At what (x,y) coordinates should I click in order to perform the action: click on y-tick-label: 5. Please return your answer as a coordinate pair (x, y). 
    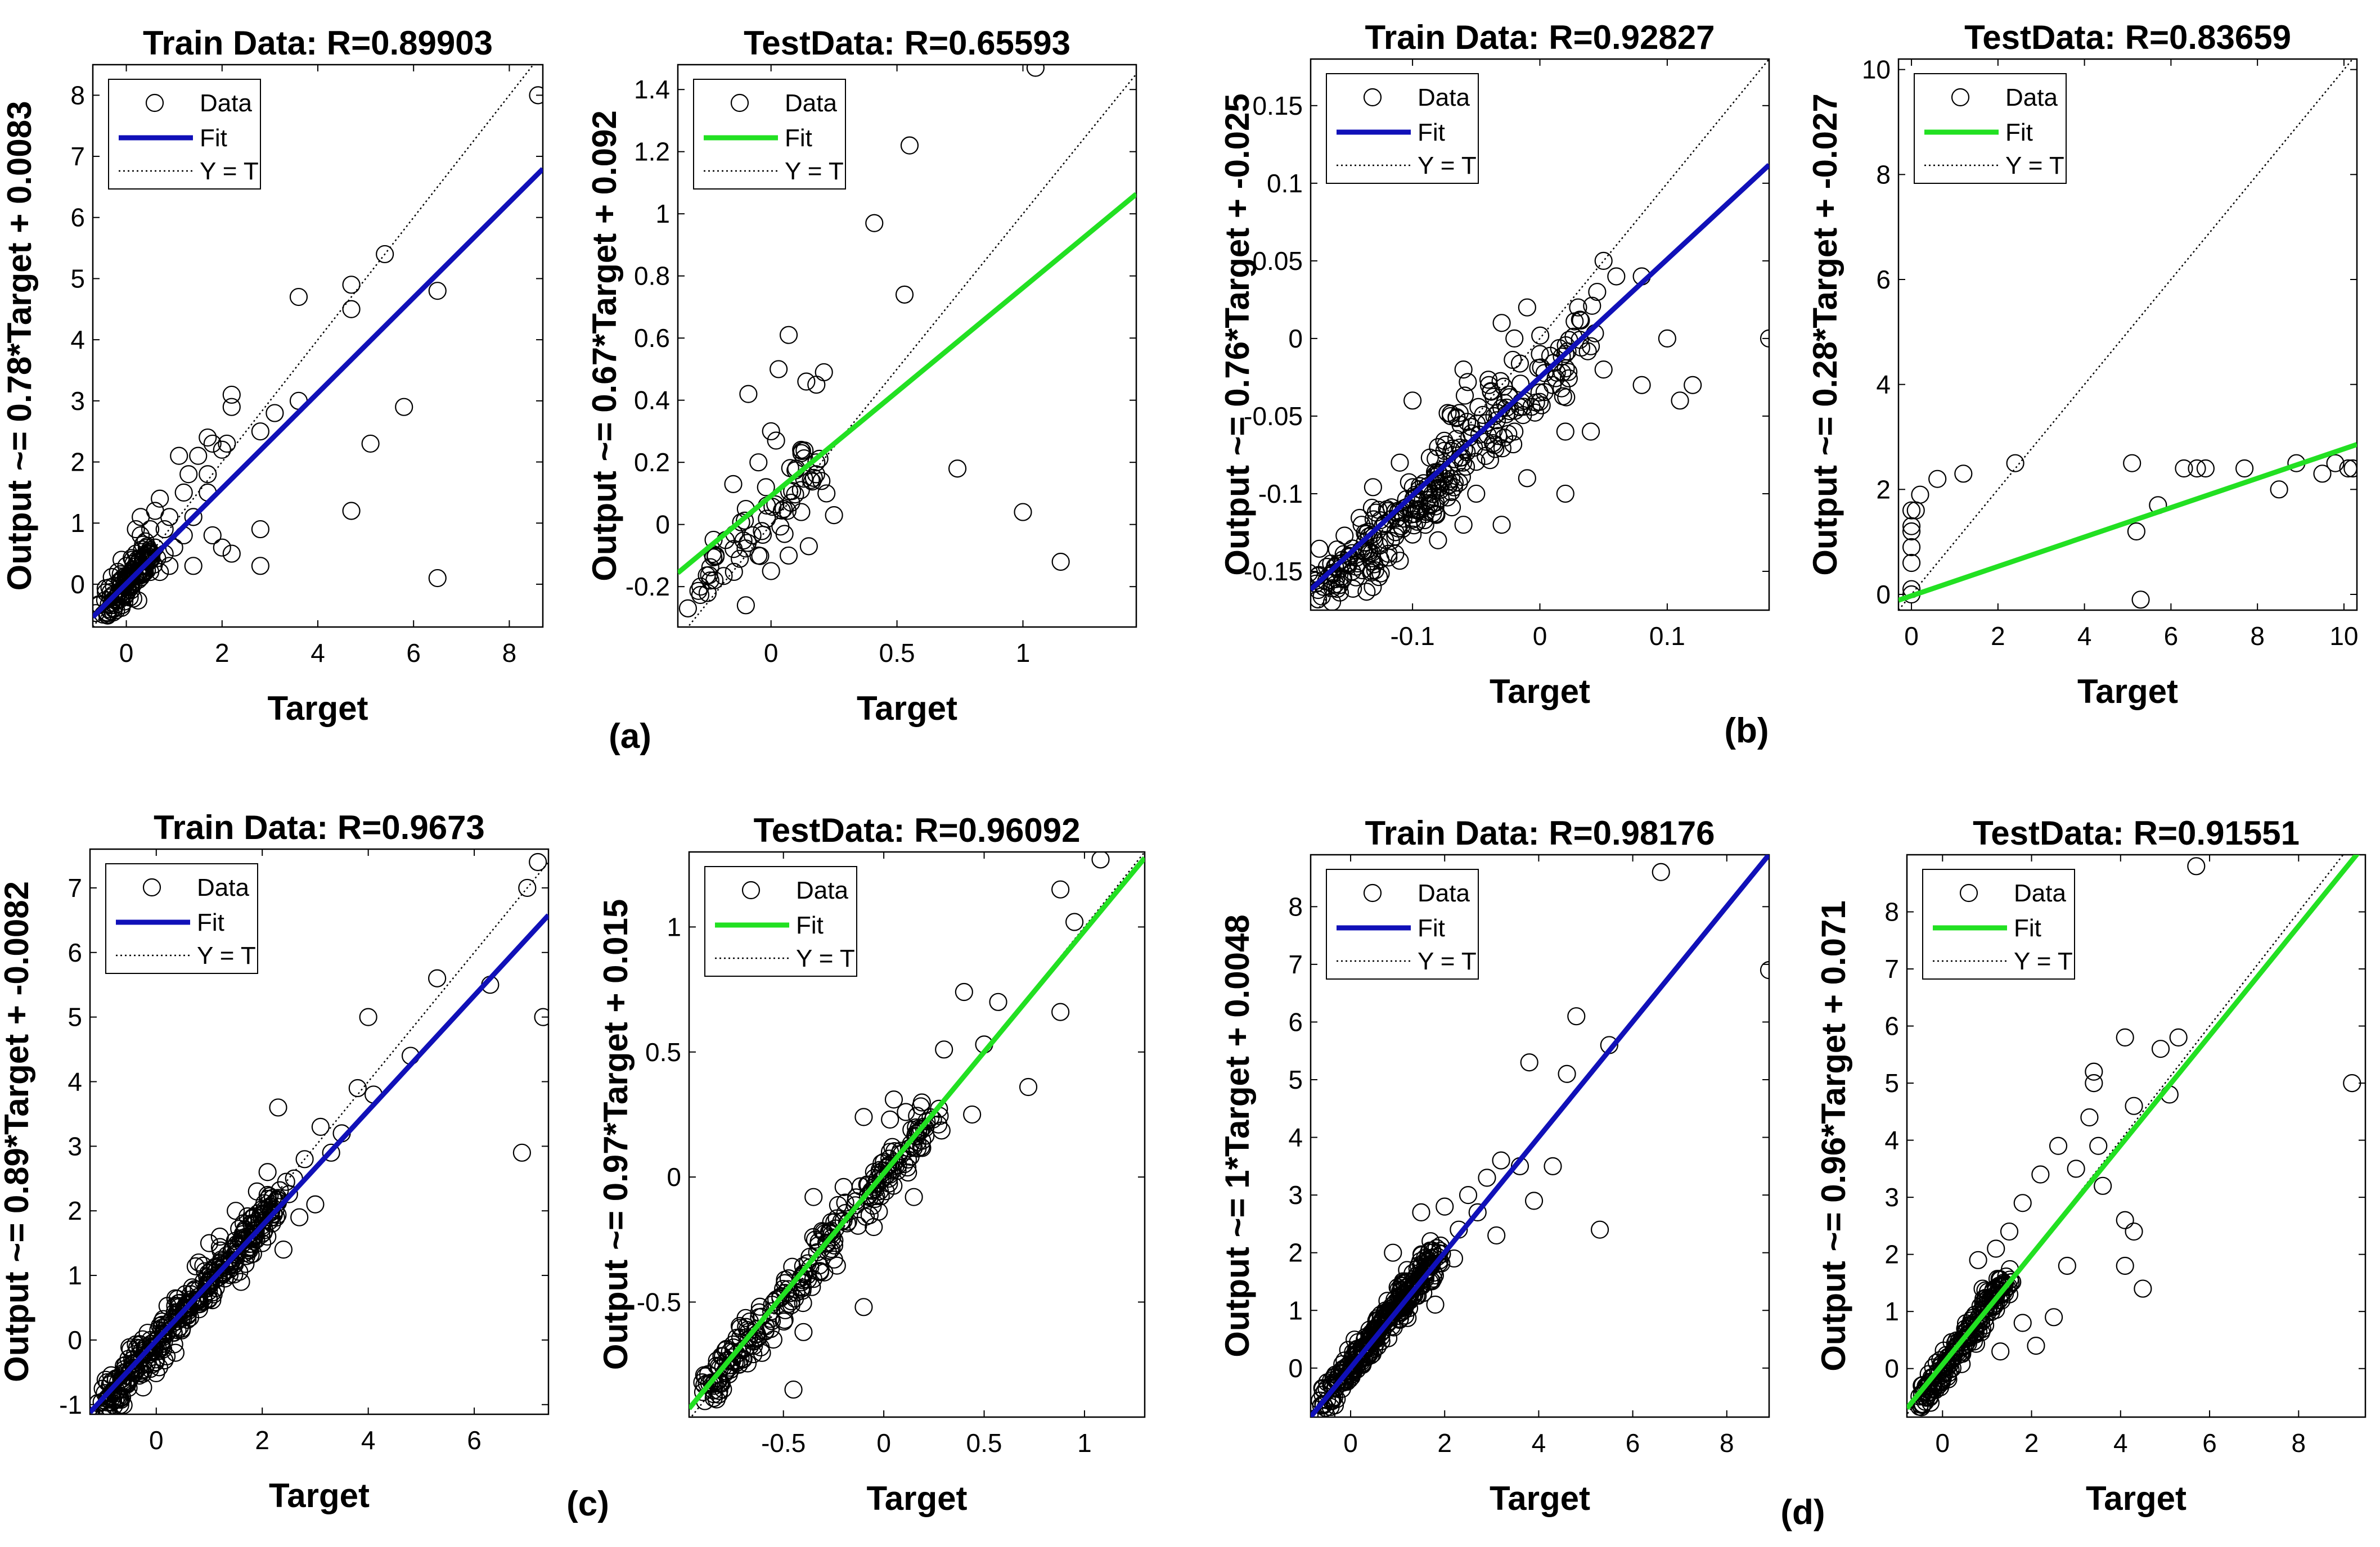
    Looking at the image, I should click on (77, 278).